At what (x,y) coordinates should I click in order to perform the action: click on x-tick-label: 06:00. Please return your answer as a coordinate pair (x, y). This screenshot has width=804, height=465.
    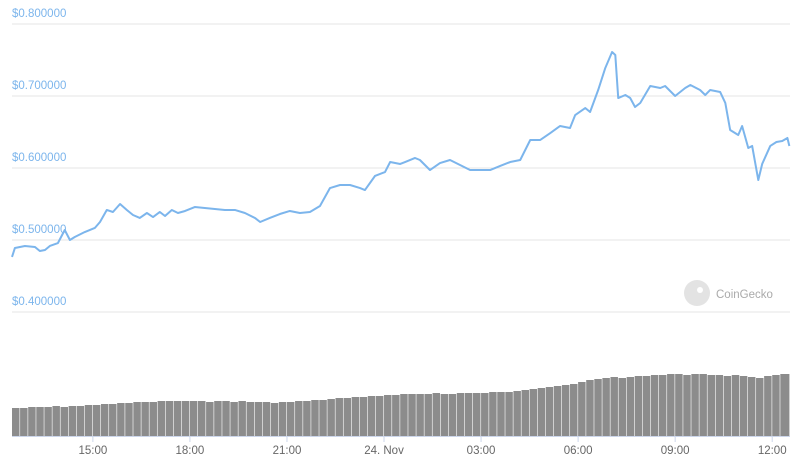
    Looking at the image, I should click on (578, 451).